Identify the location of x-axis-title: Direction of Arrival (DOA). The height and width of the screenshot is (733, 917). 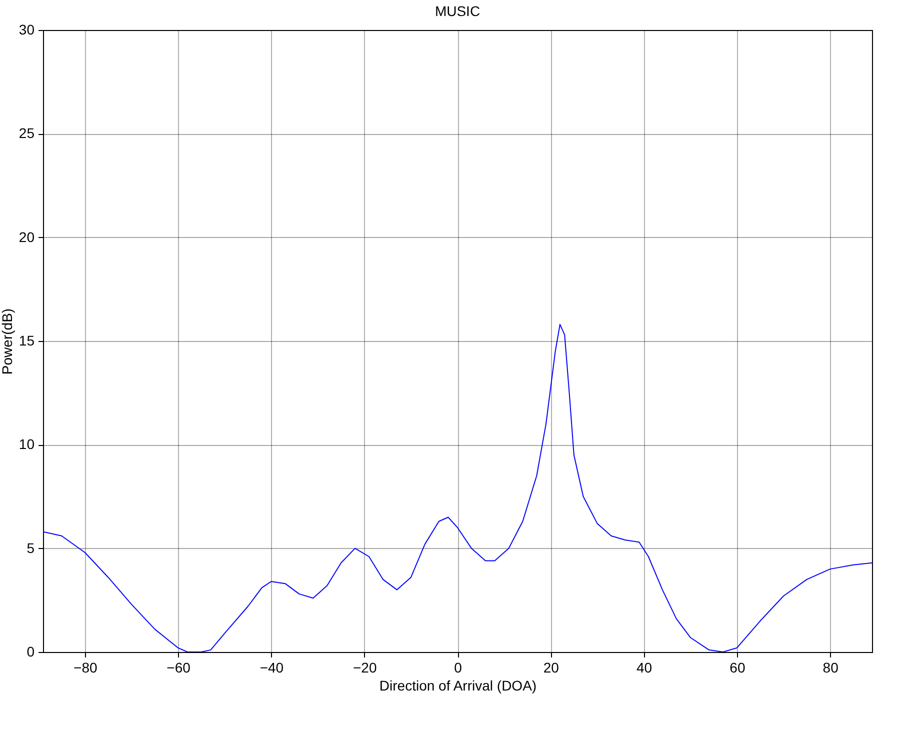
(458, 686).